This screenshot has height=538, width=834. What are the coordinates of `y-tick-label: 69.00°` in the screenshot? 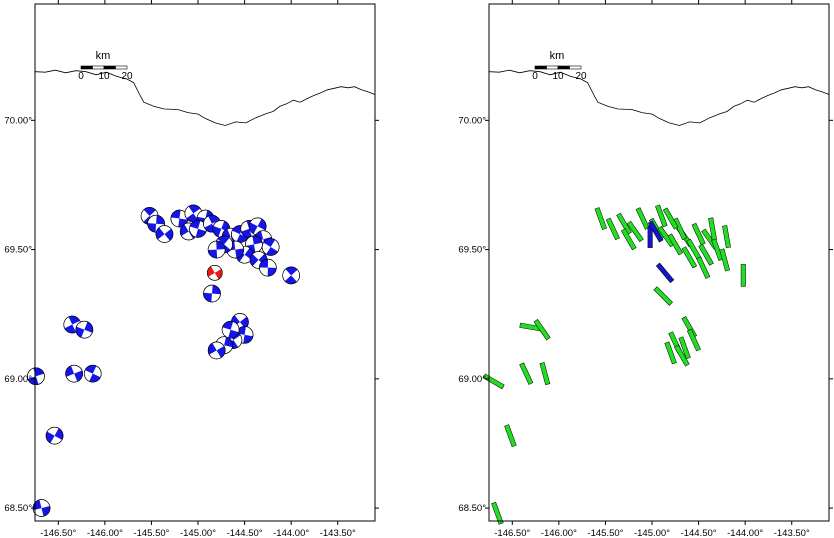 It's located at (472, 379).